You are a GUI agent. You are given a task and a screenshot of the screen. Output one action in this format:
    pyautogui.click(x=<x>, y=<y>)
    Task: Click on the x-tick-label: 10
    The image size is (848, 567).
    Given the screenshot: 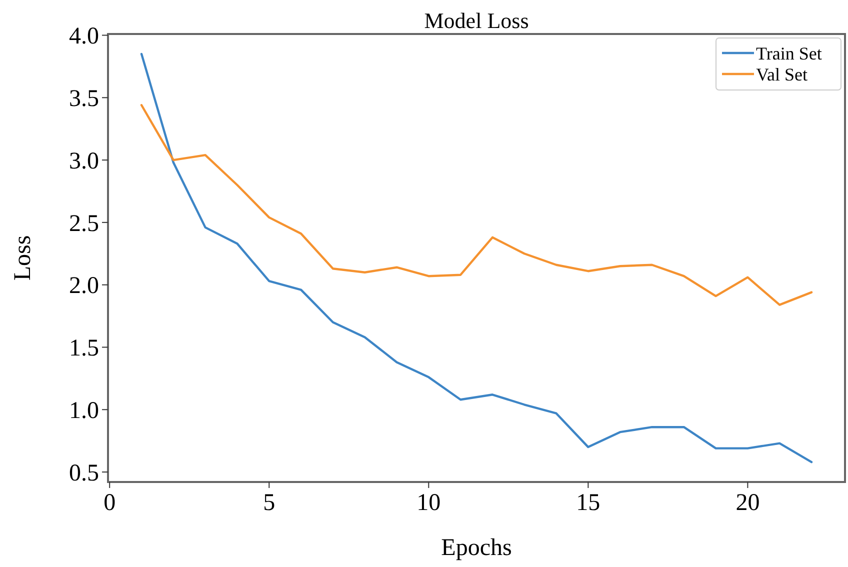 What is the action you would take?
    pyautogui.click(x=428, y=503)
    